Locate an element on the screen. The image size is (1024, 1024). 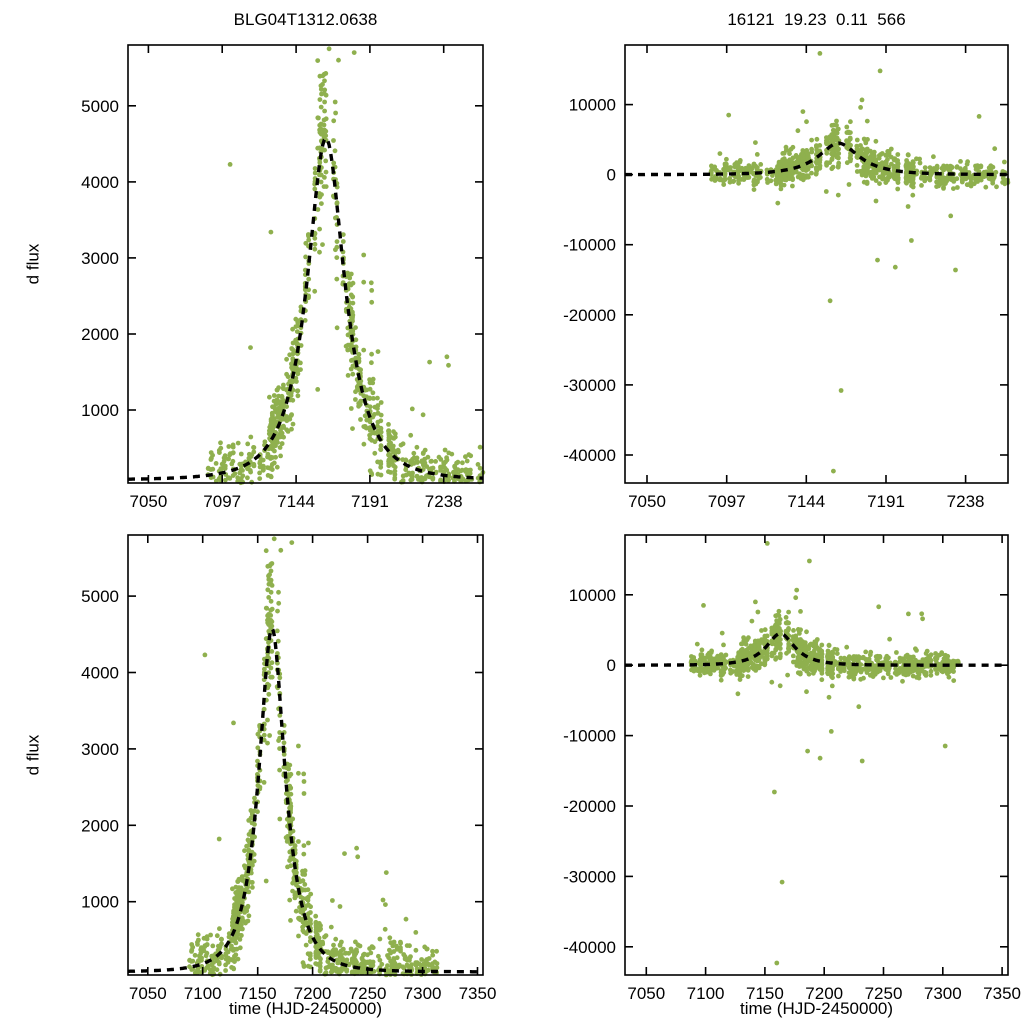
y-axis-label-top: d flux is located at coordinates (33, 264).